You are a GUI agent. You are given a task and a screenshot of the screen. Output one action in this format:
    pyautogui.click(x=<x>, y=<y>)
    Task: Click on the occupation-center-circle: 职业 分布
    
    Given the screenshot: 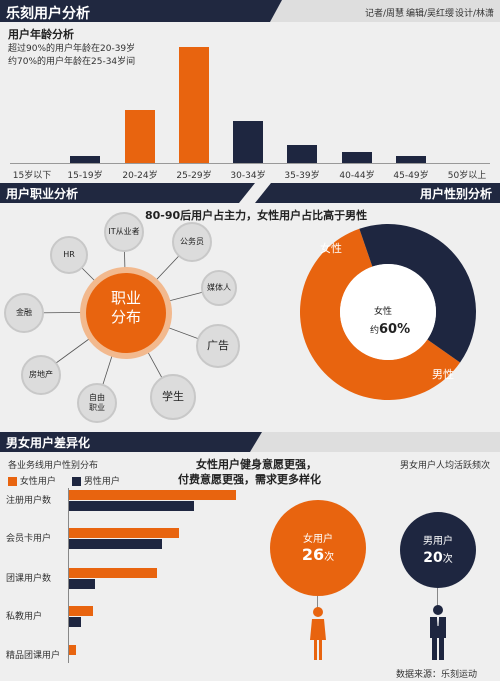 What is the action you would take?
    pyautogui.click(x=126, y=313)
    